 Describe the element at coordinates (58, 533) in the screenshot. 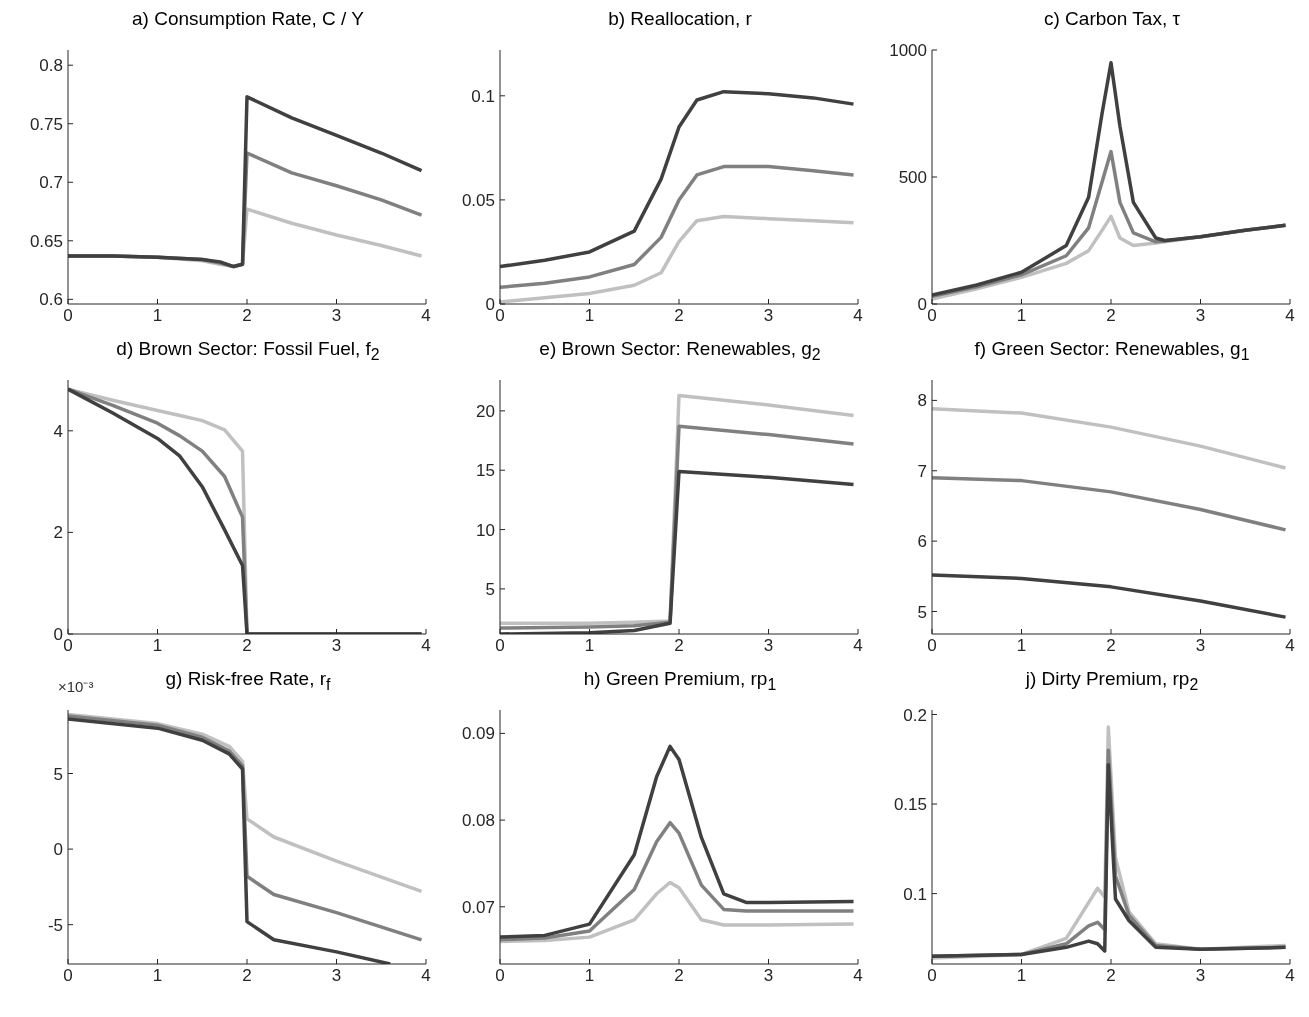

I see `y-tick-label: 2` at that location.